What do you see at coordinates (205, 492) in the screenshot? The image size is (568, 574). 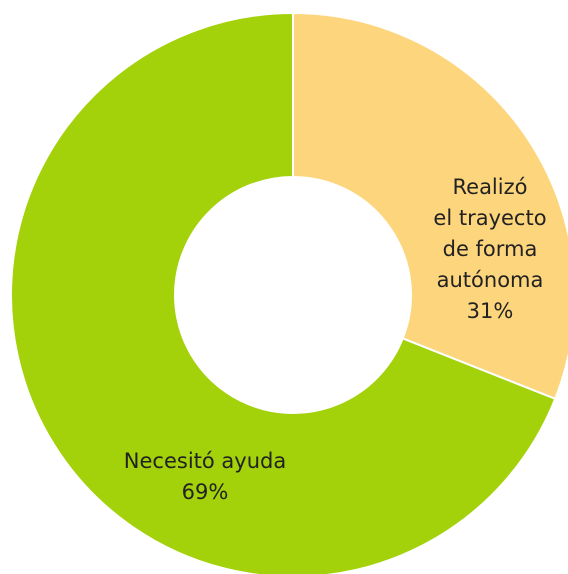 I see `value-label: 69%` at bounding box center [205, 492].